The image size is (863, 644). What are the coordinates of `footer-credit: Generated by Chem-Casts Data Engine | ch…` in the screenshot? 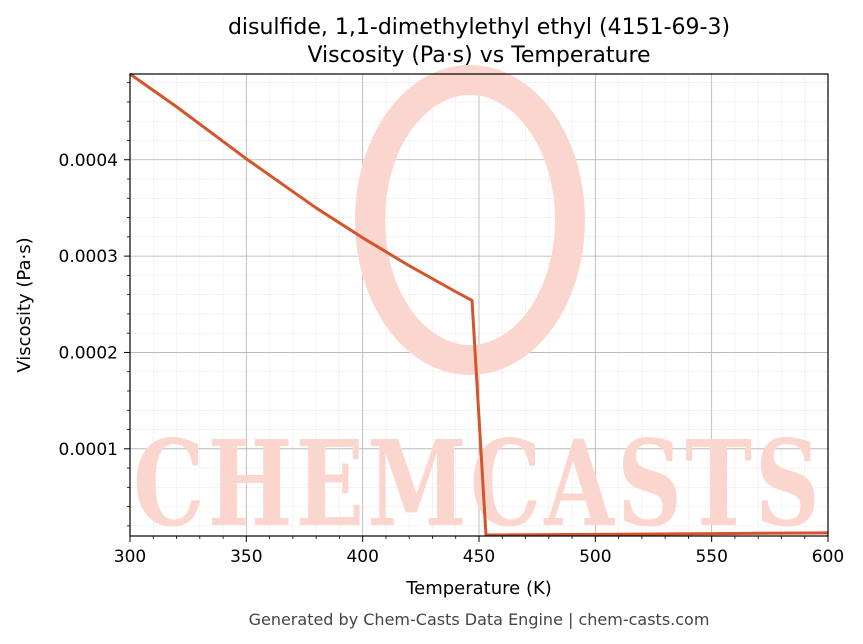 It's located at (479, 619).